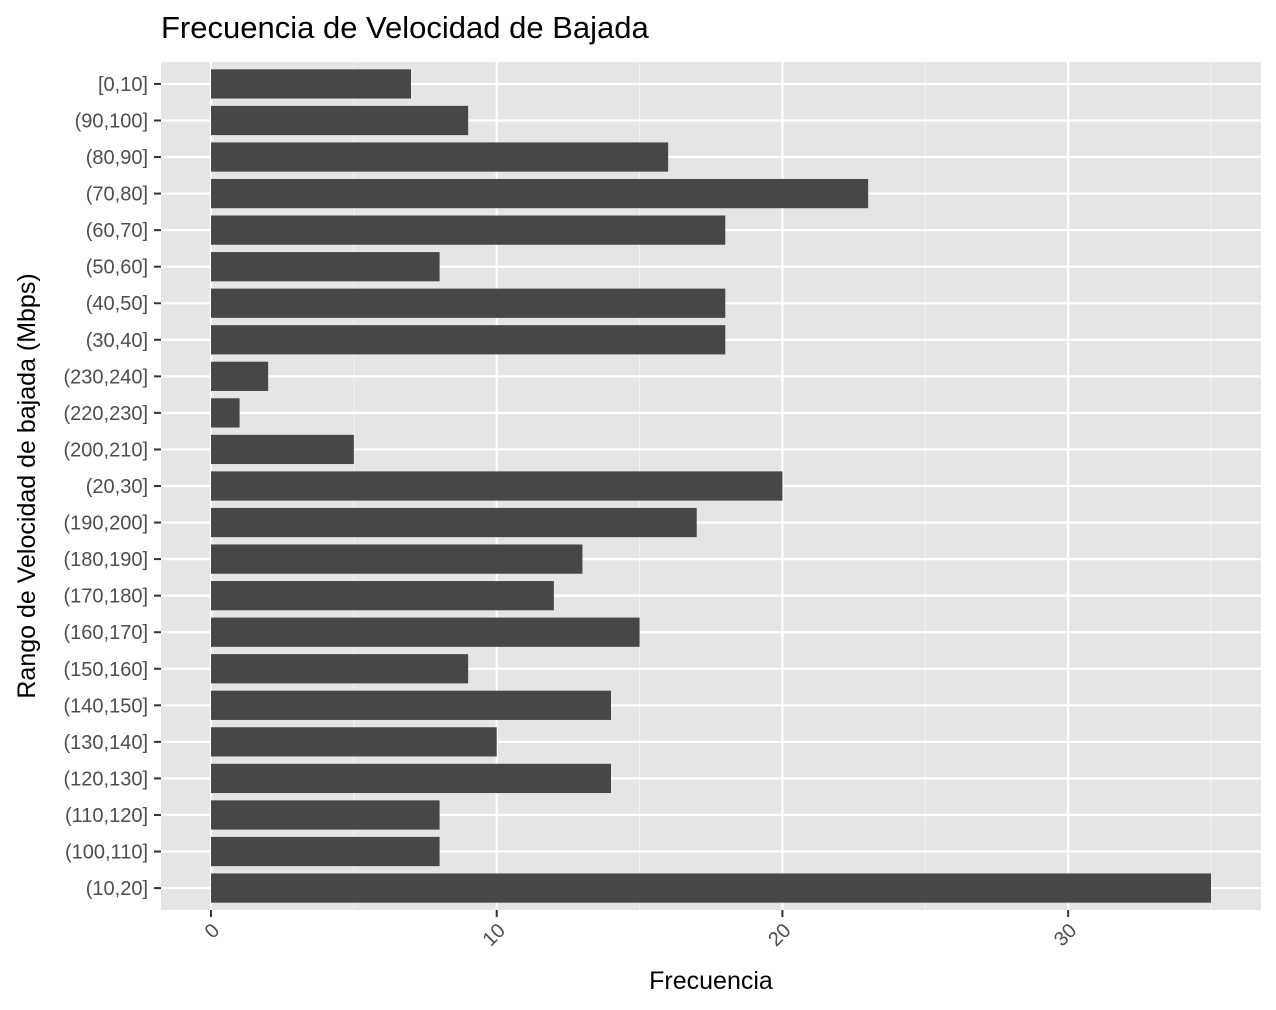 The width and height of the screenshot is (1276, 1010). I want to click on y-tick-label: (140,150], so click(105, 706).